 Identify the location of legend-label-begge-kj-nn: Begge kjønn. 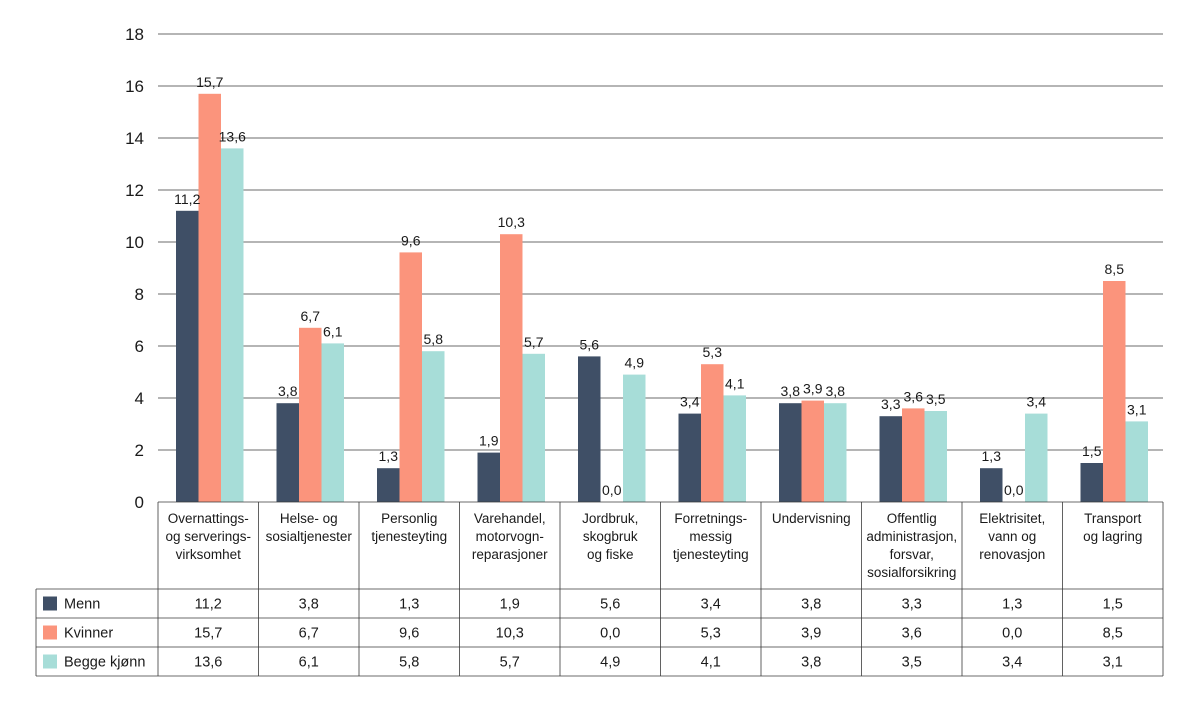
(104, 663).